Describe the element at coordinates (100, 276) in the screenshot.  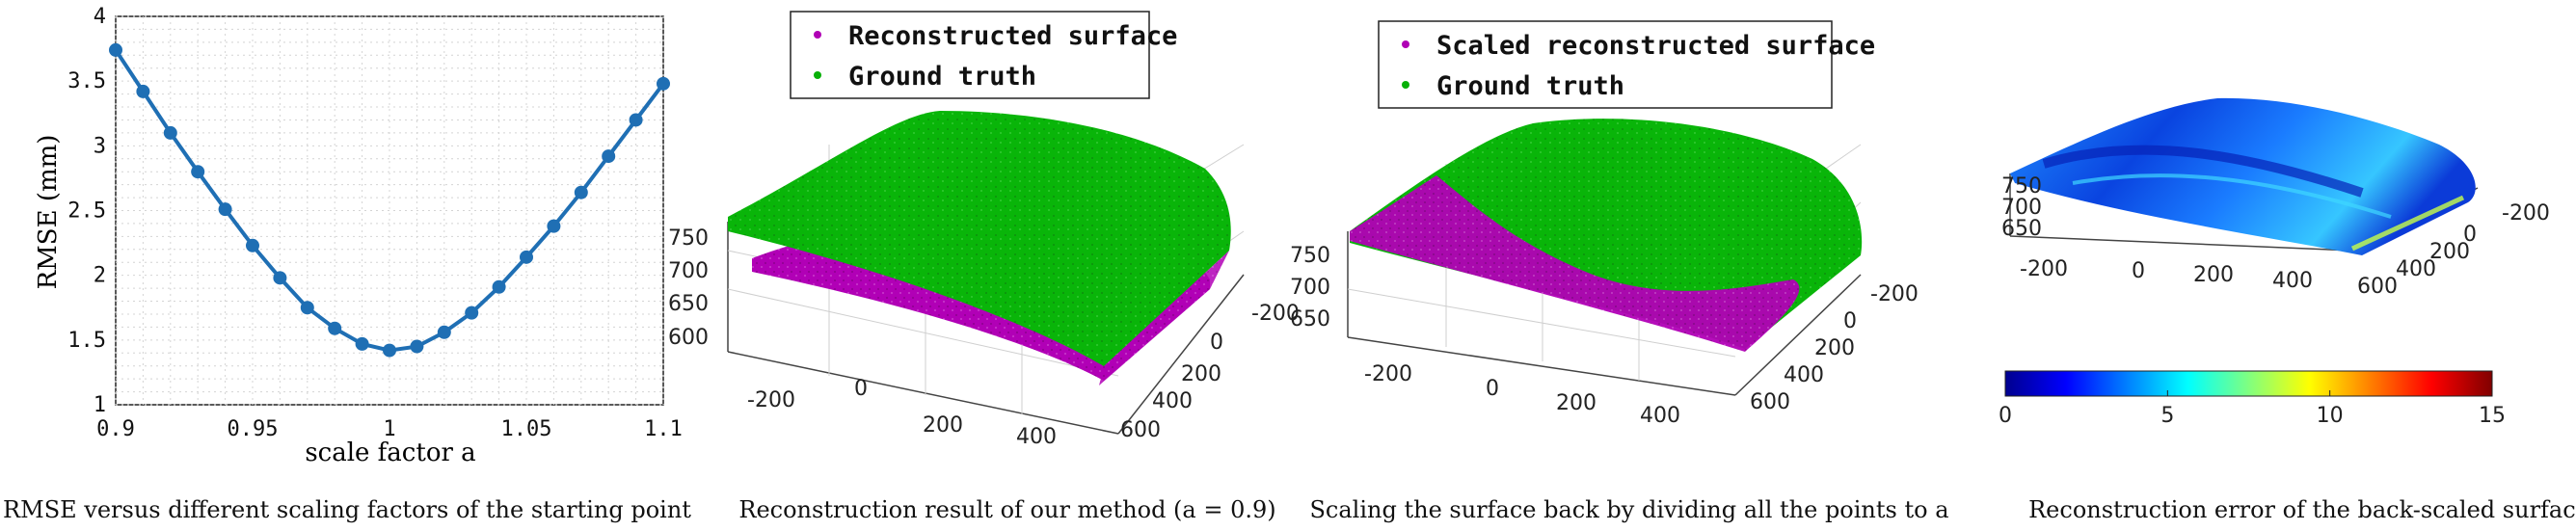
I see `y-tick-label: 2` at that location.